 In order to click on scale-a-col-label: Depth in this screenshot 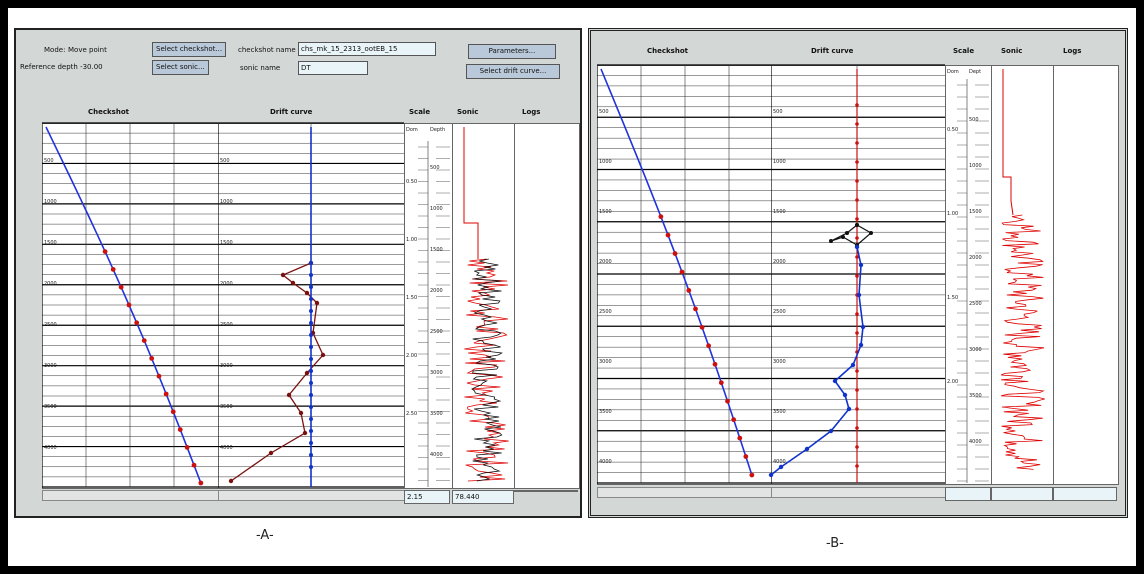, I will do `click(437, 130)`.